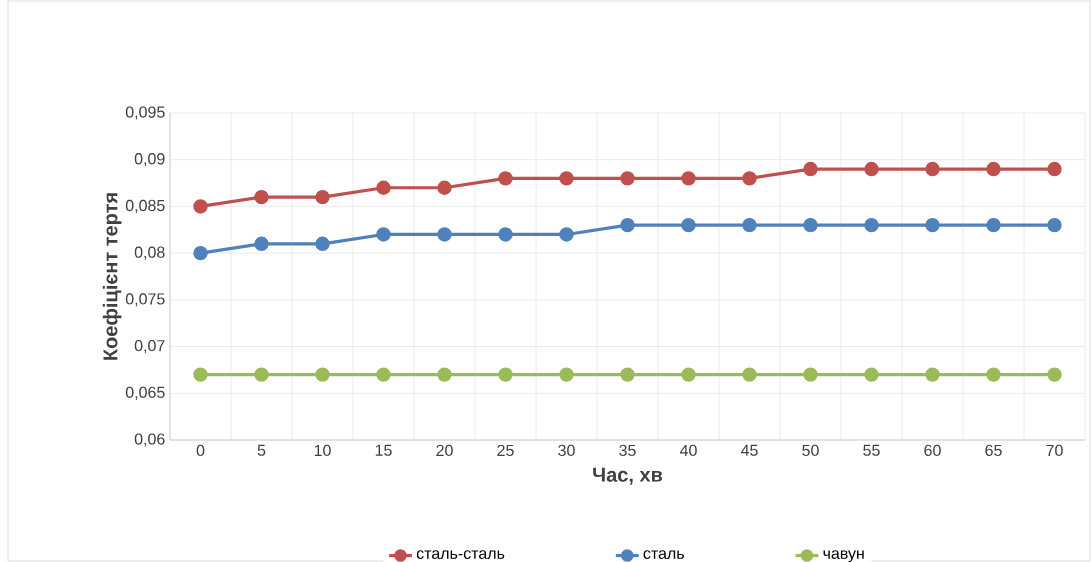  What do you see at coordinates (993, 450) in the screenshot?
I see `x-tick-label: 65` at bounding box center [993, 450].